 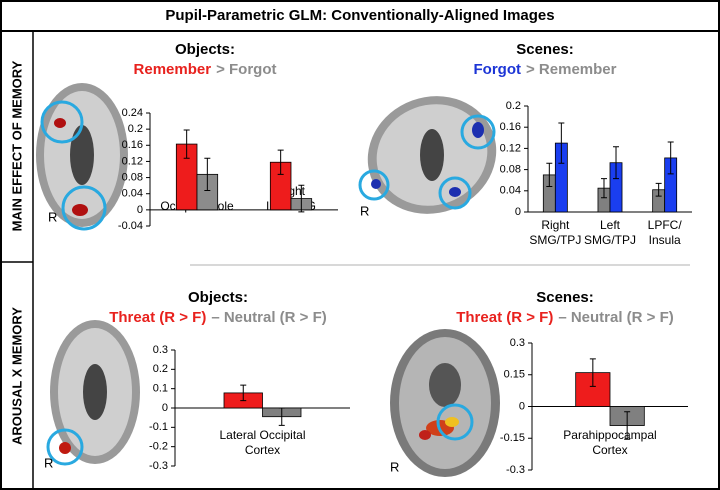 I want to click on y-tick-label: -0.04, so click(x=130, y=226).